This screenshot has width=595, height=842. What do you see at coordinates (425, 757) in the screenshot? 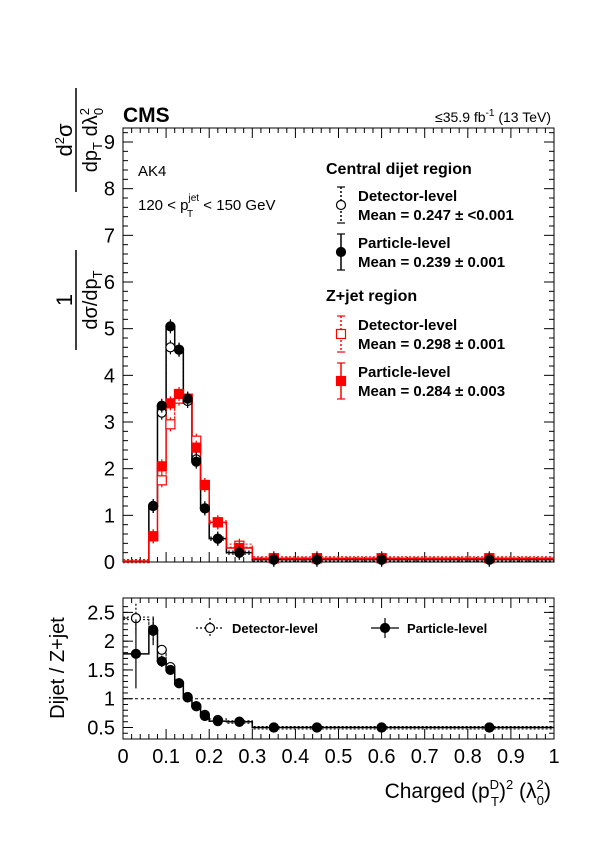
I see `x-tick-label: 0.7` at bounding box center [425, 757].